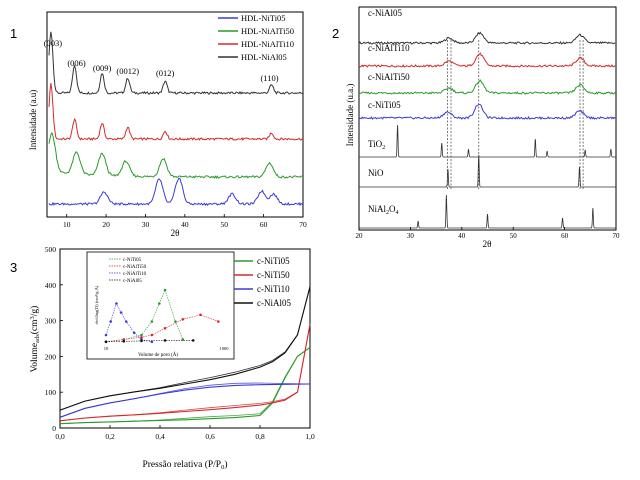 The width and height of the screenshot is (640, 480). Describe the element at coordinates (135, 267) in the screenshot. I see `inset-legend-label: c-NiAlTi50` at that location.